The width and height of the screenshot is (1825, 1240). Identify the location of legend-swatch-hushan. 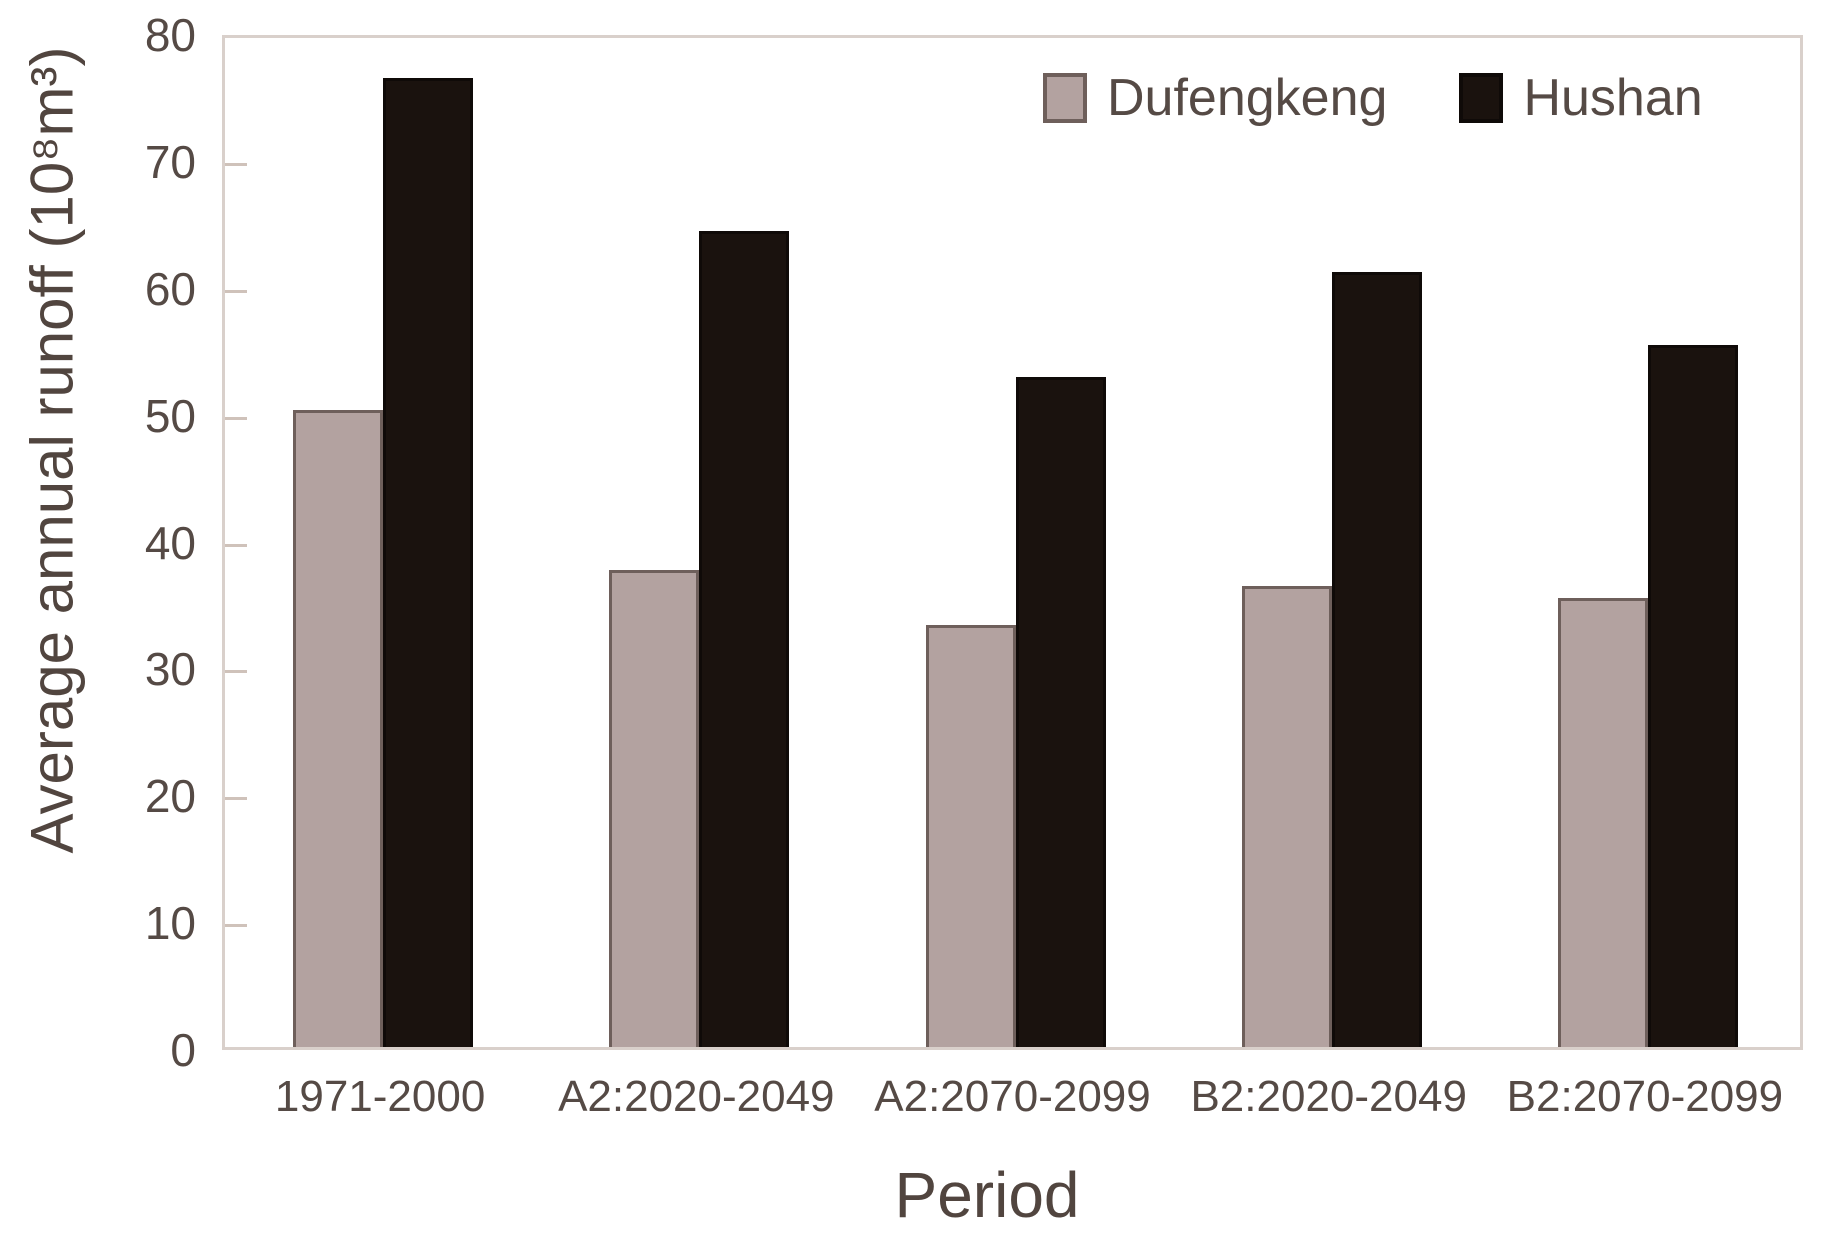
(1481, 98).